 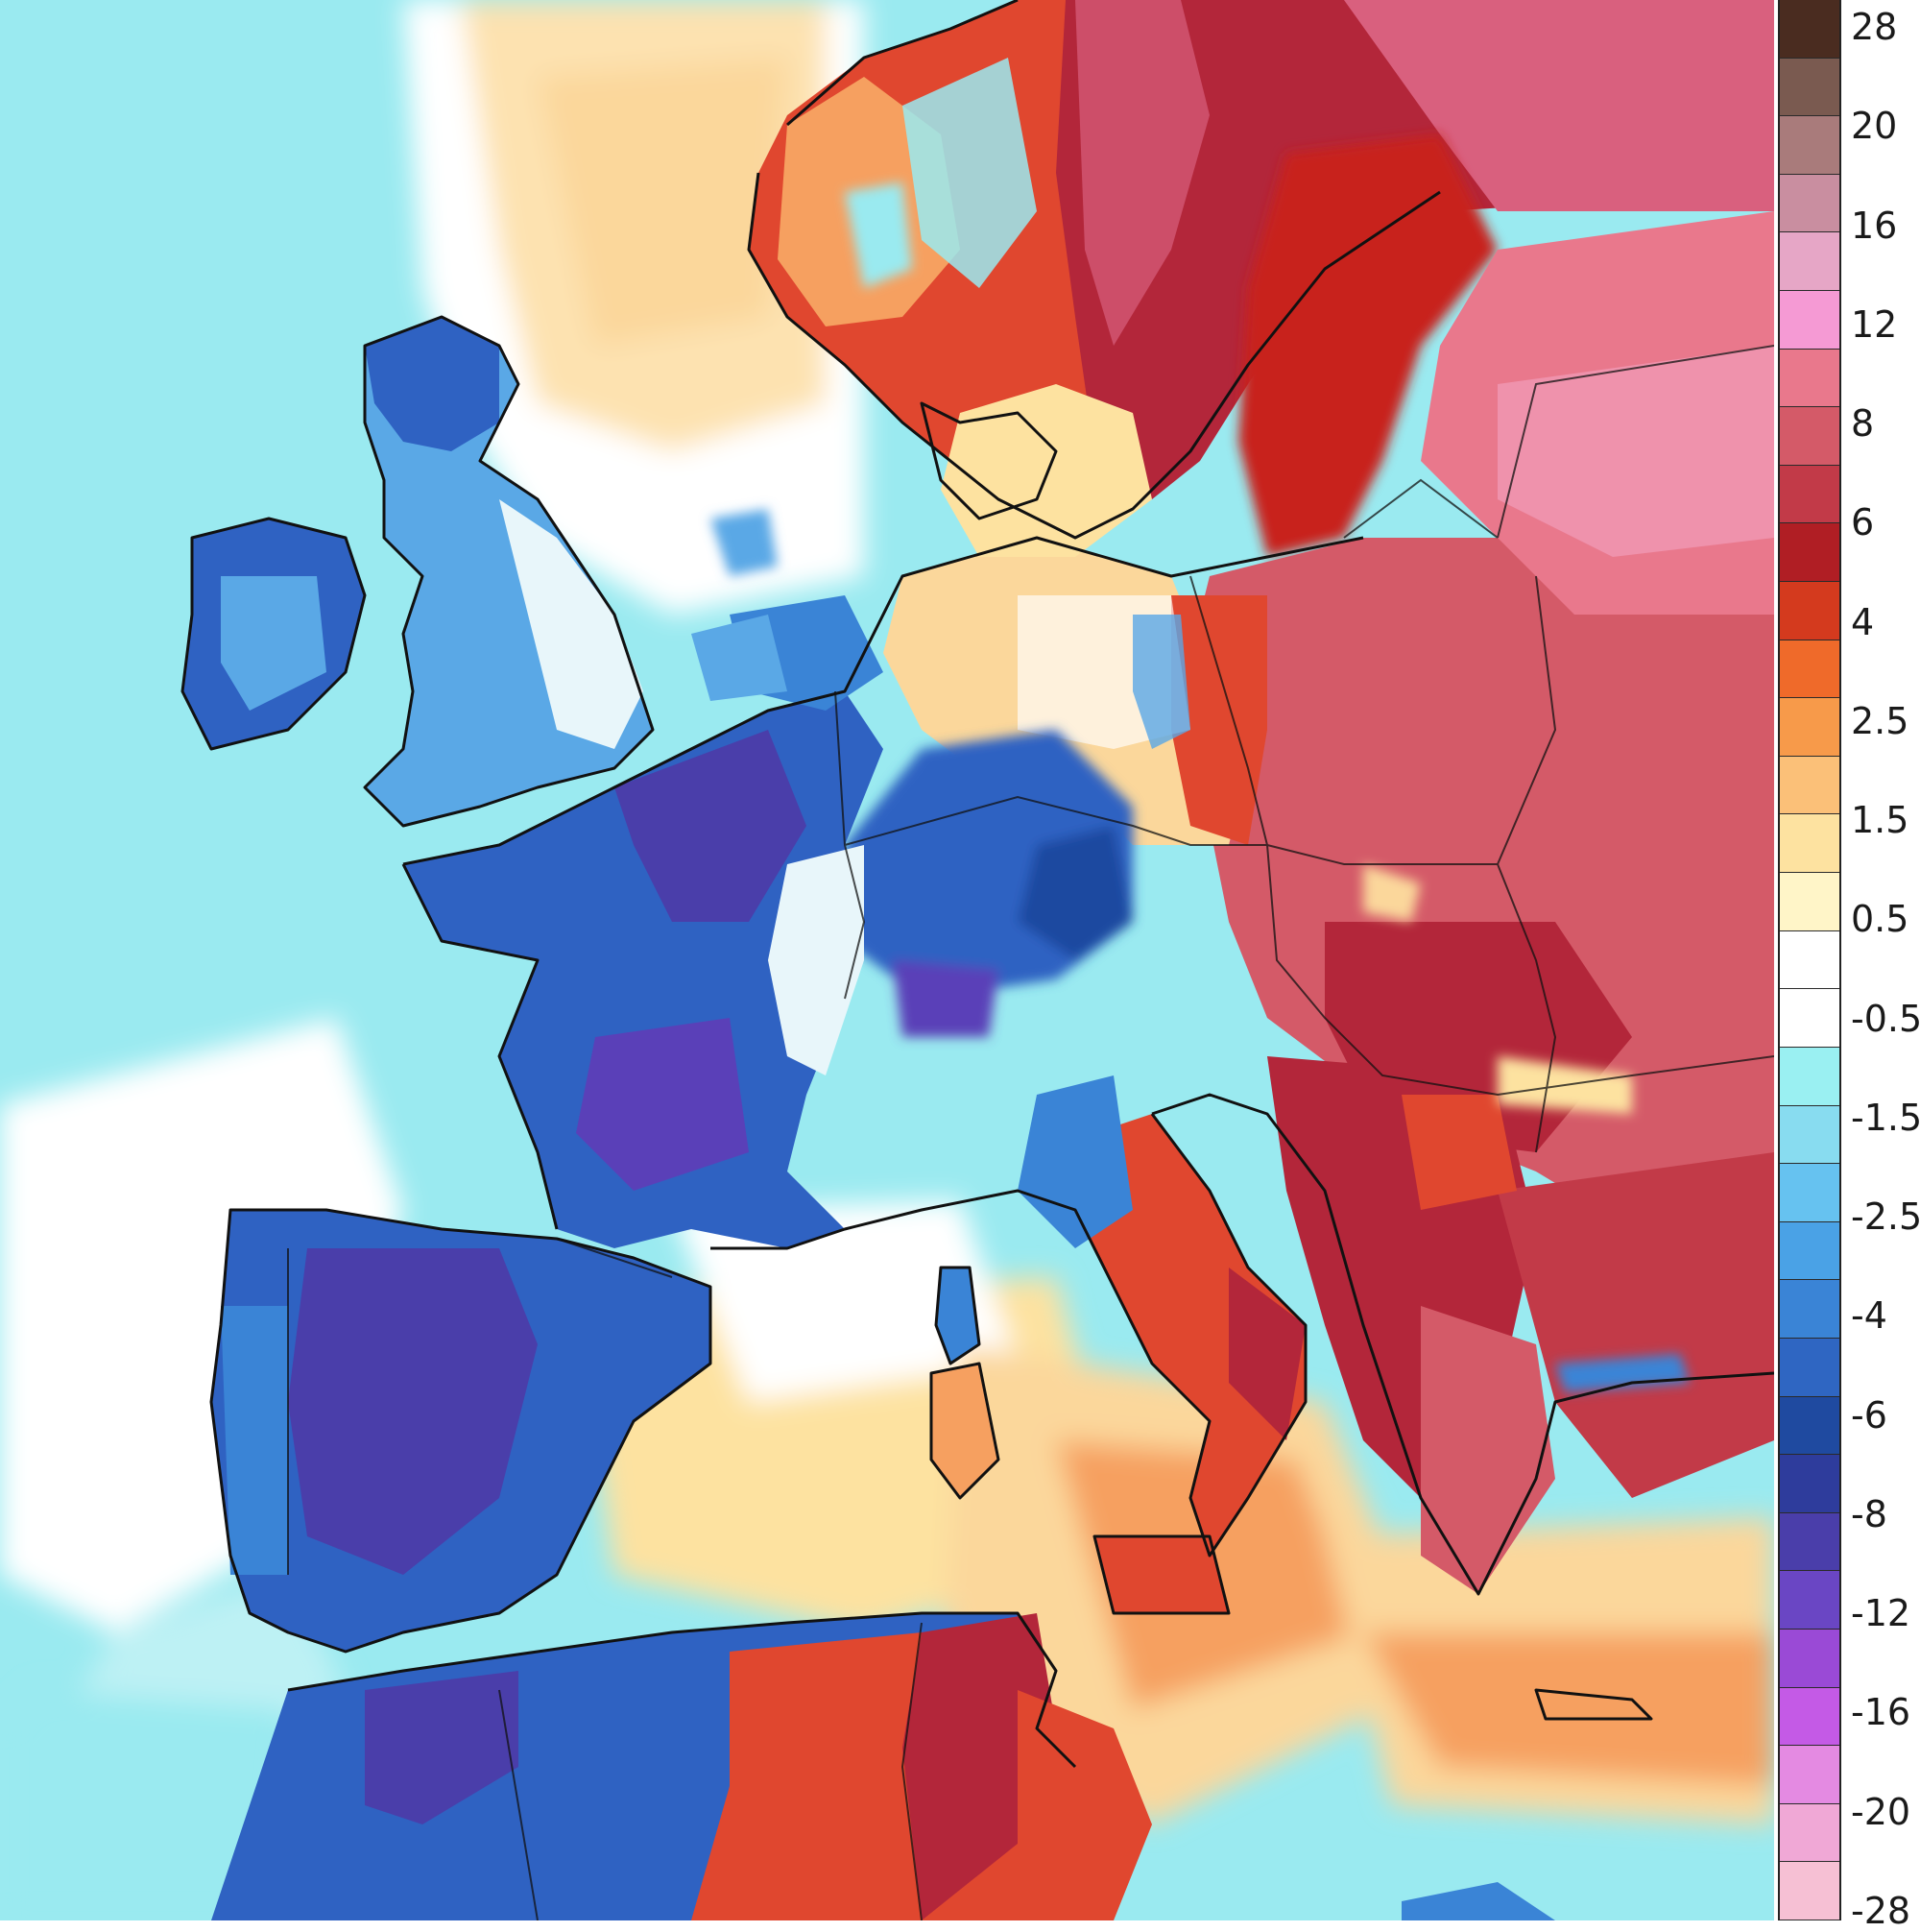 What do you see at coordinates (1396, 1334) in the screenshot?
I see `italy-balkans` at bounding box center [1396, 1334].